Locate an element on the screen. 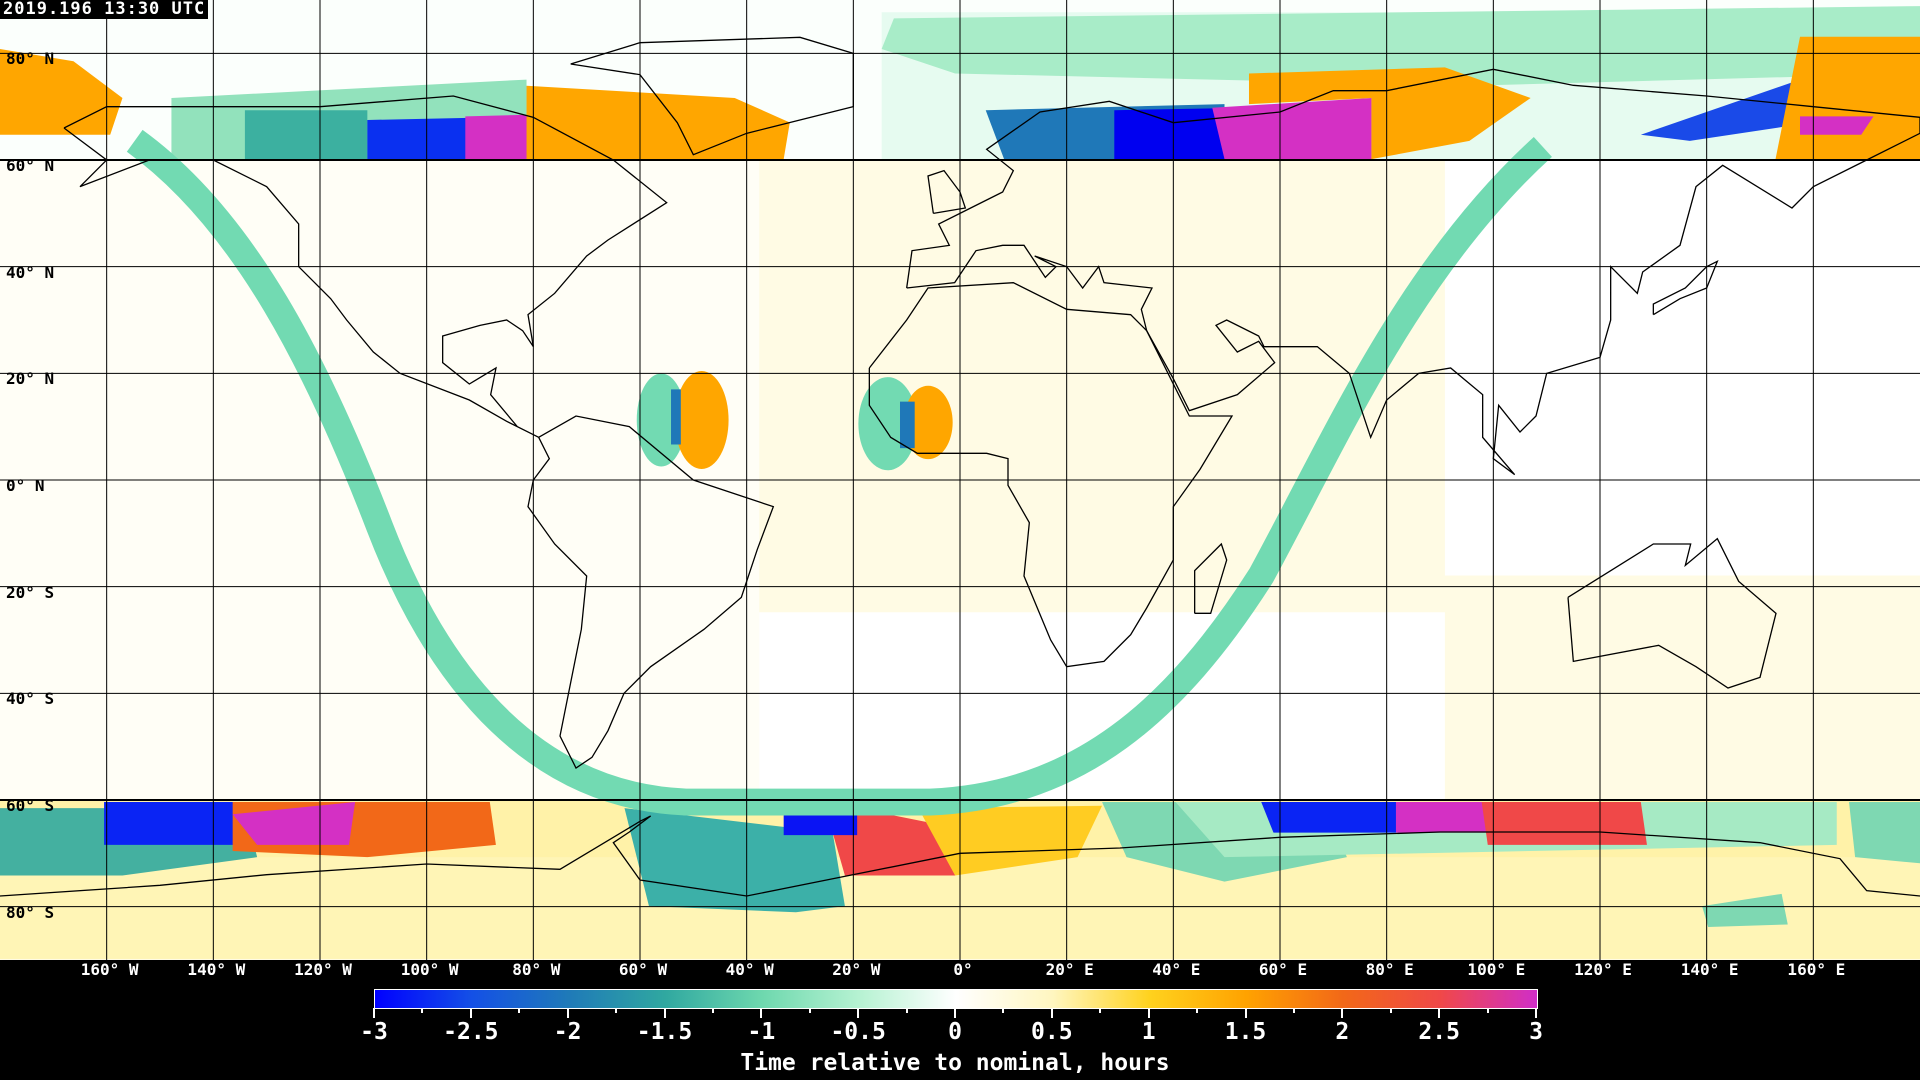 The image size is (1920, 1080). longitude-label: 60° W is located at coordinates (643, 969).